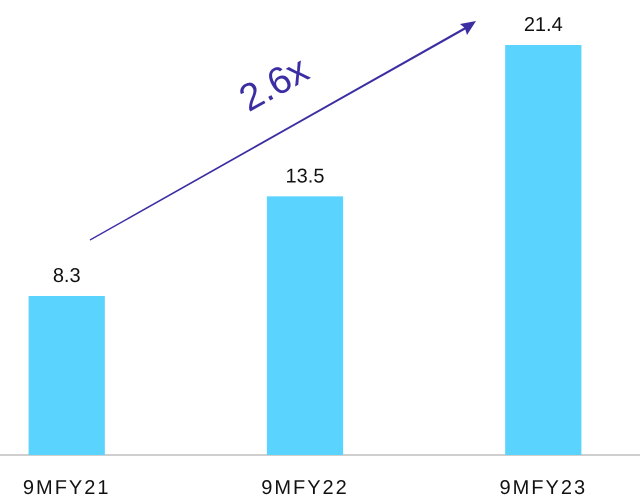 This screenshot has height=504, width=640. What do you see at coordinates (274, 84) in the screenshot?
I see `annotation: 2.6x` at bounding box center [274, 84].